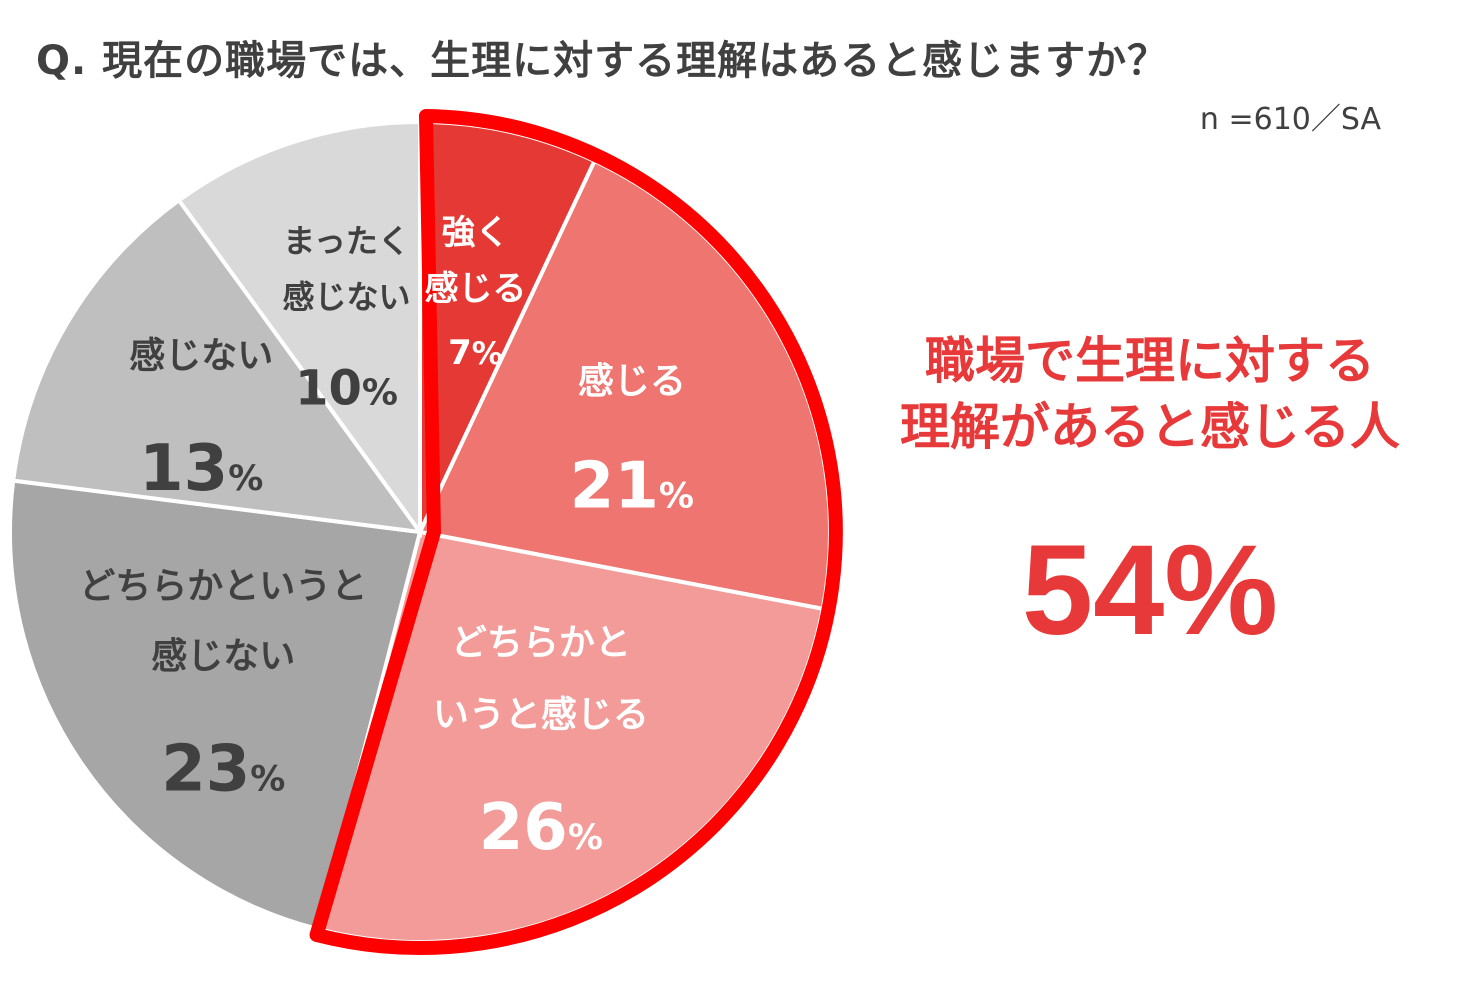 This screenshot has height=991, width=1461. What do you see at coordinates (632, 381) in the screenshot?
I see `slice-label-2-line-1: 感じる` at bounding box center [632, 381].